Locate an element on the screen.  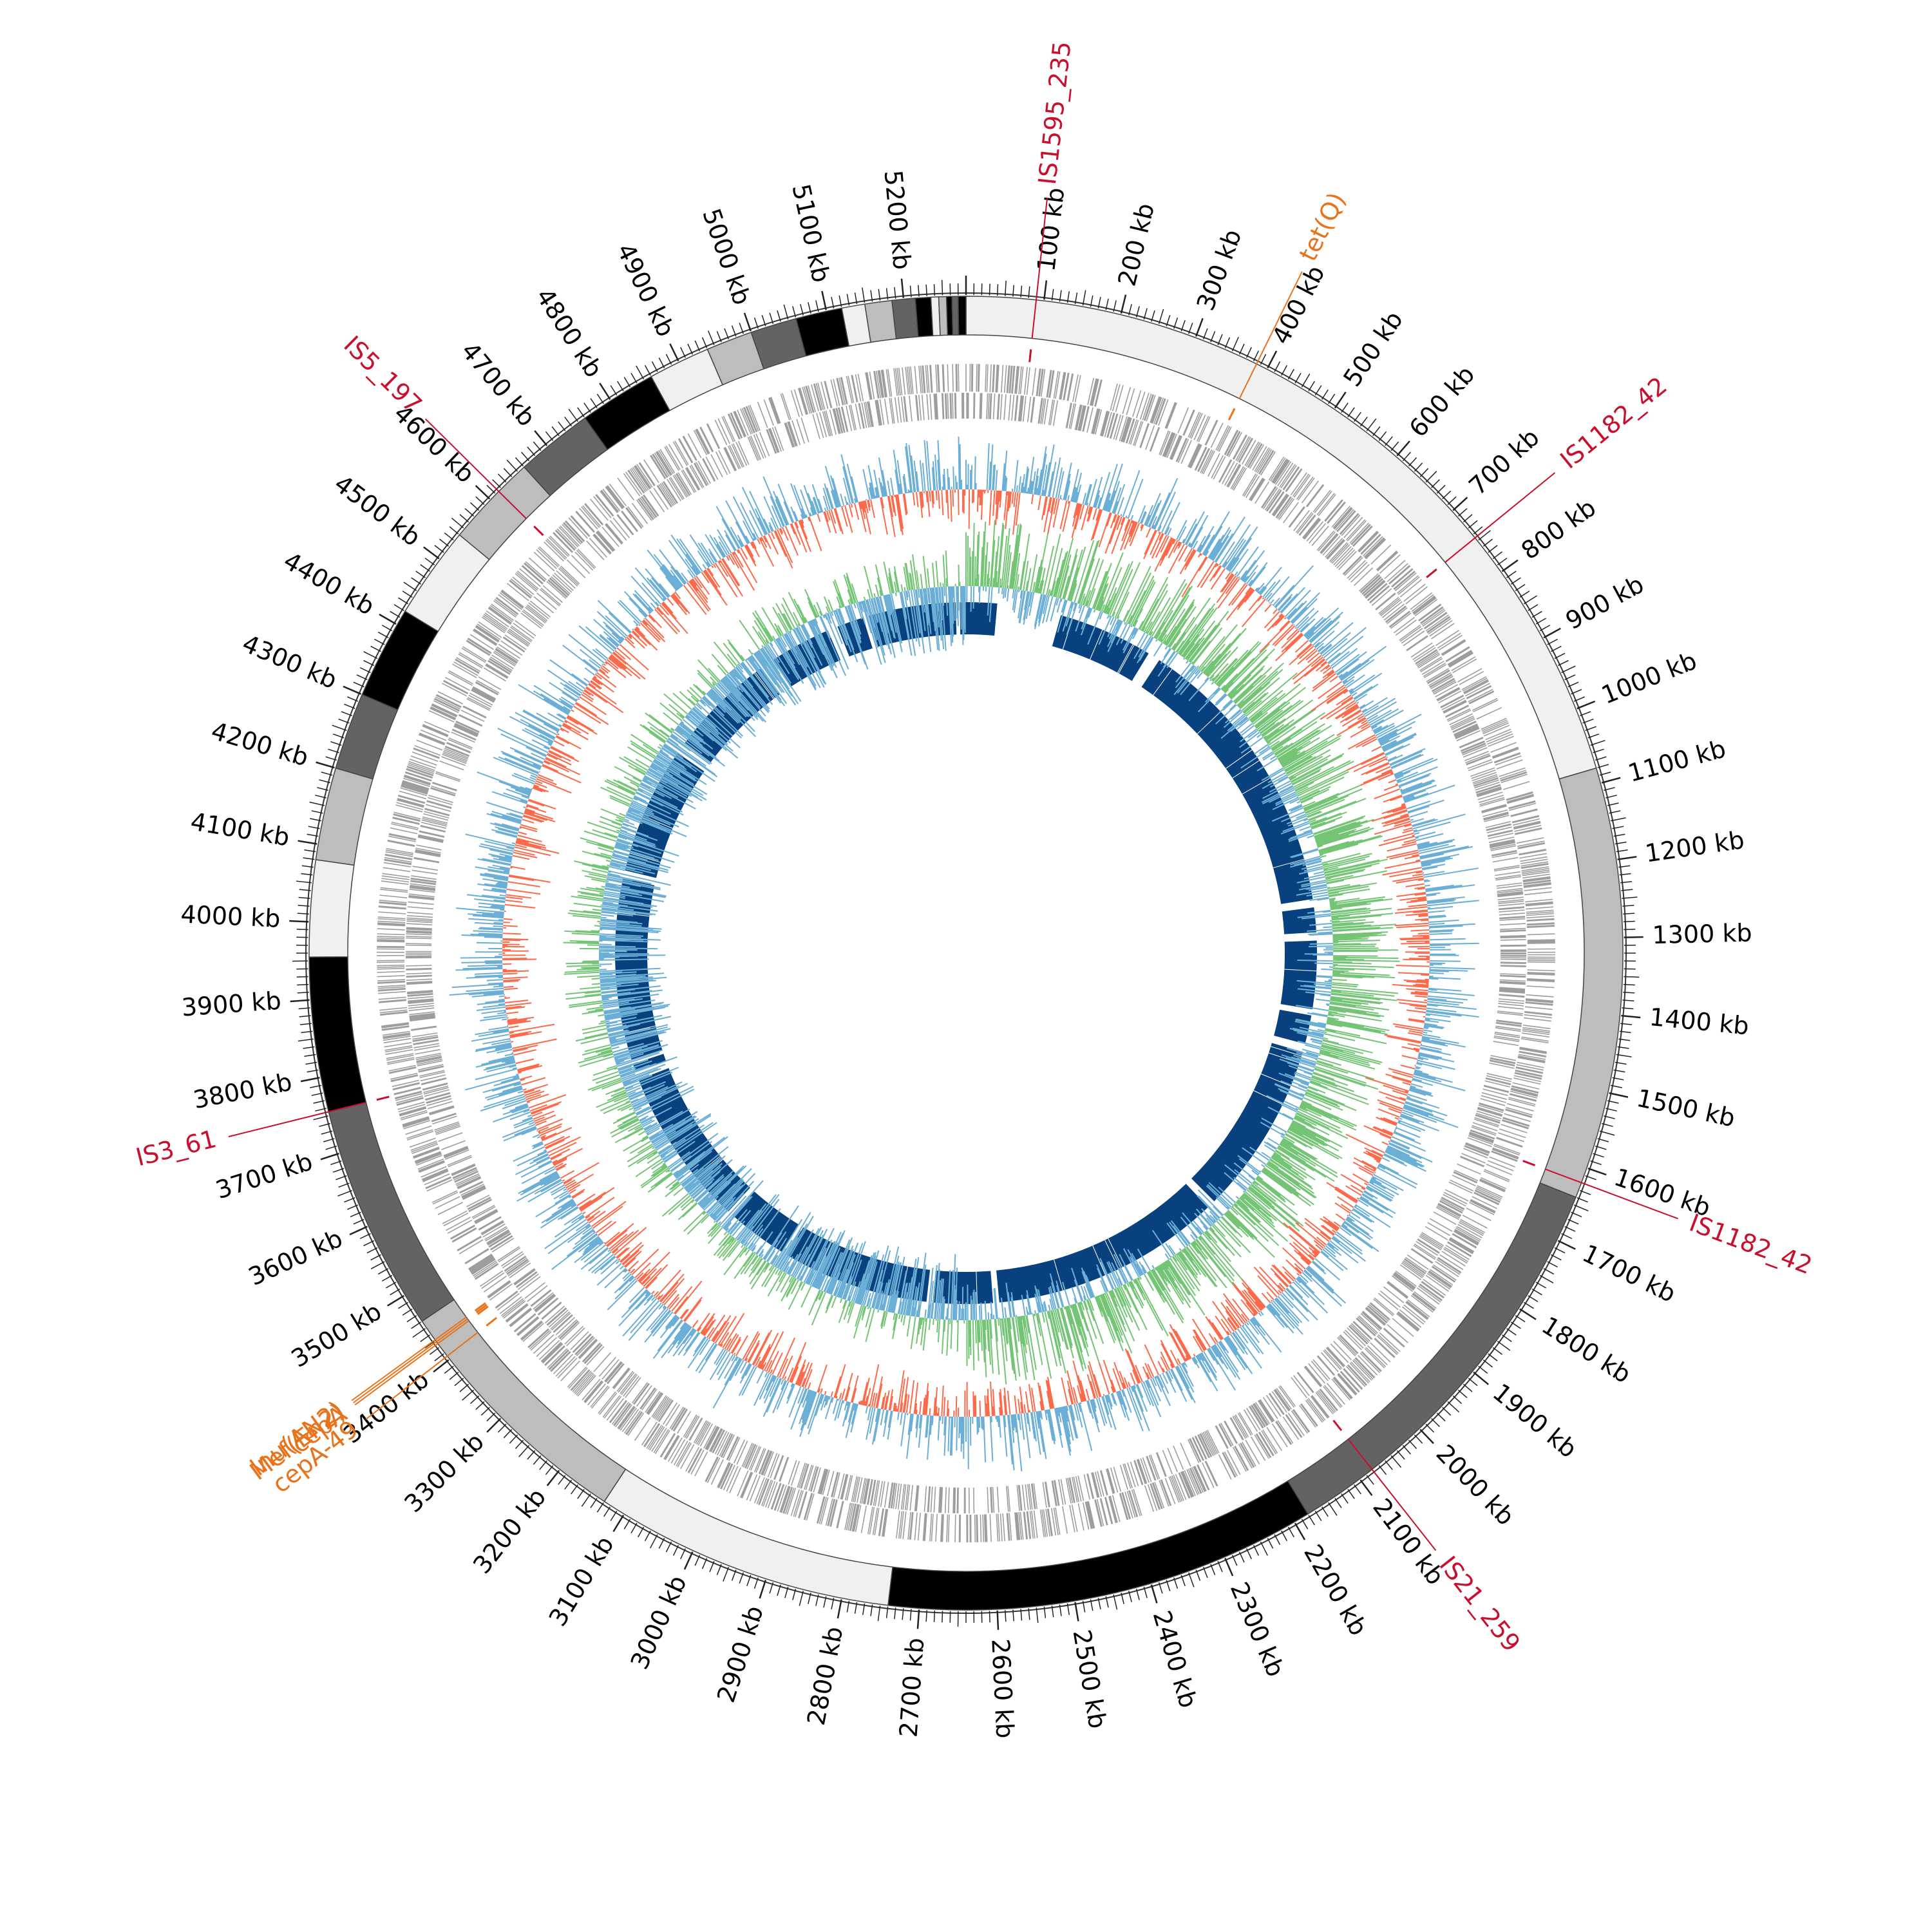
kb-tick-label: 4200 kb is located at coordinates (260, 745).